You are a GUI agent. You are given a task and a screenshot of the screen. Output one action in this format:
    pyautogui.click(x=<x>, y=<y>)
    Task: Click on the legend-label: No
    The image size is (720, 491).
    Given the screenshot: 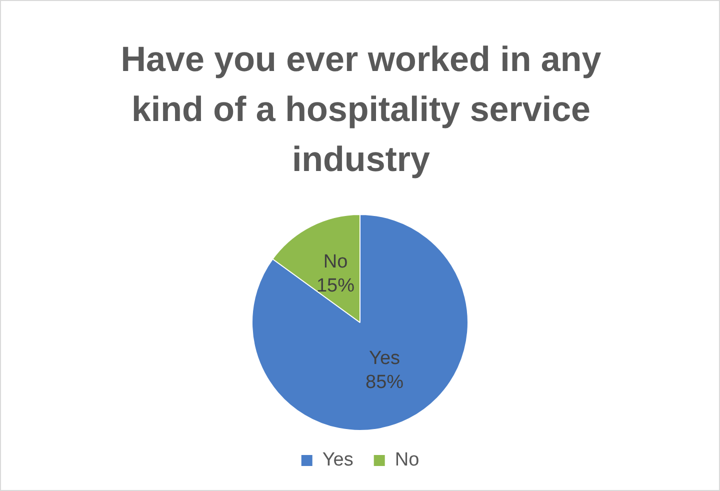 What is the action you would take?
    pyautogui.click(x=407, y=460)
    